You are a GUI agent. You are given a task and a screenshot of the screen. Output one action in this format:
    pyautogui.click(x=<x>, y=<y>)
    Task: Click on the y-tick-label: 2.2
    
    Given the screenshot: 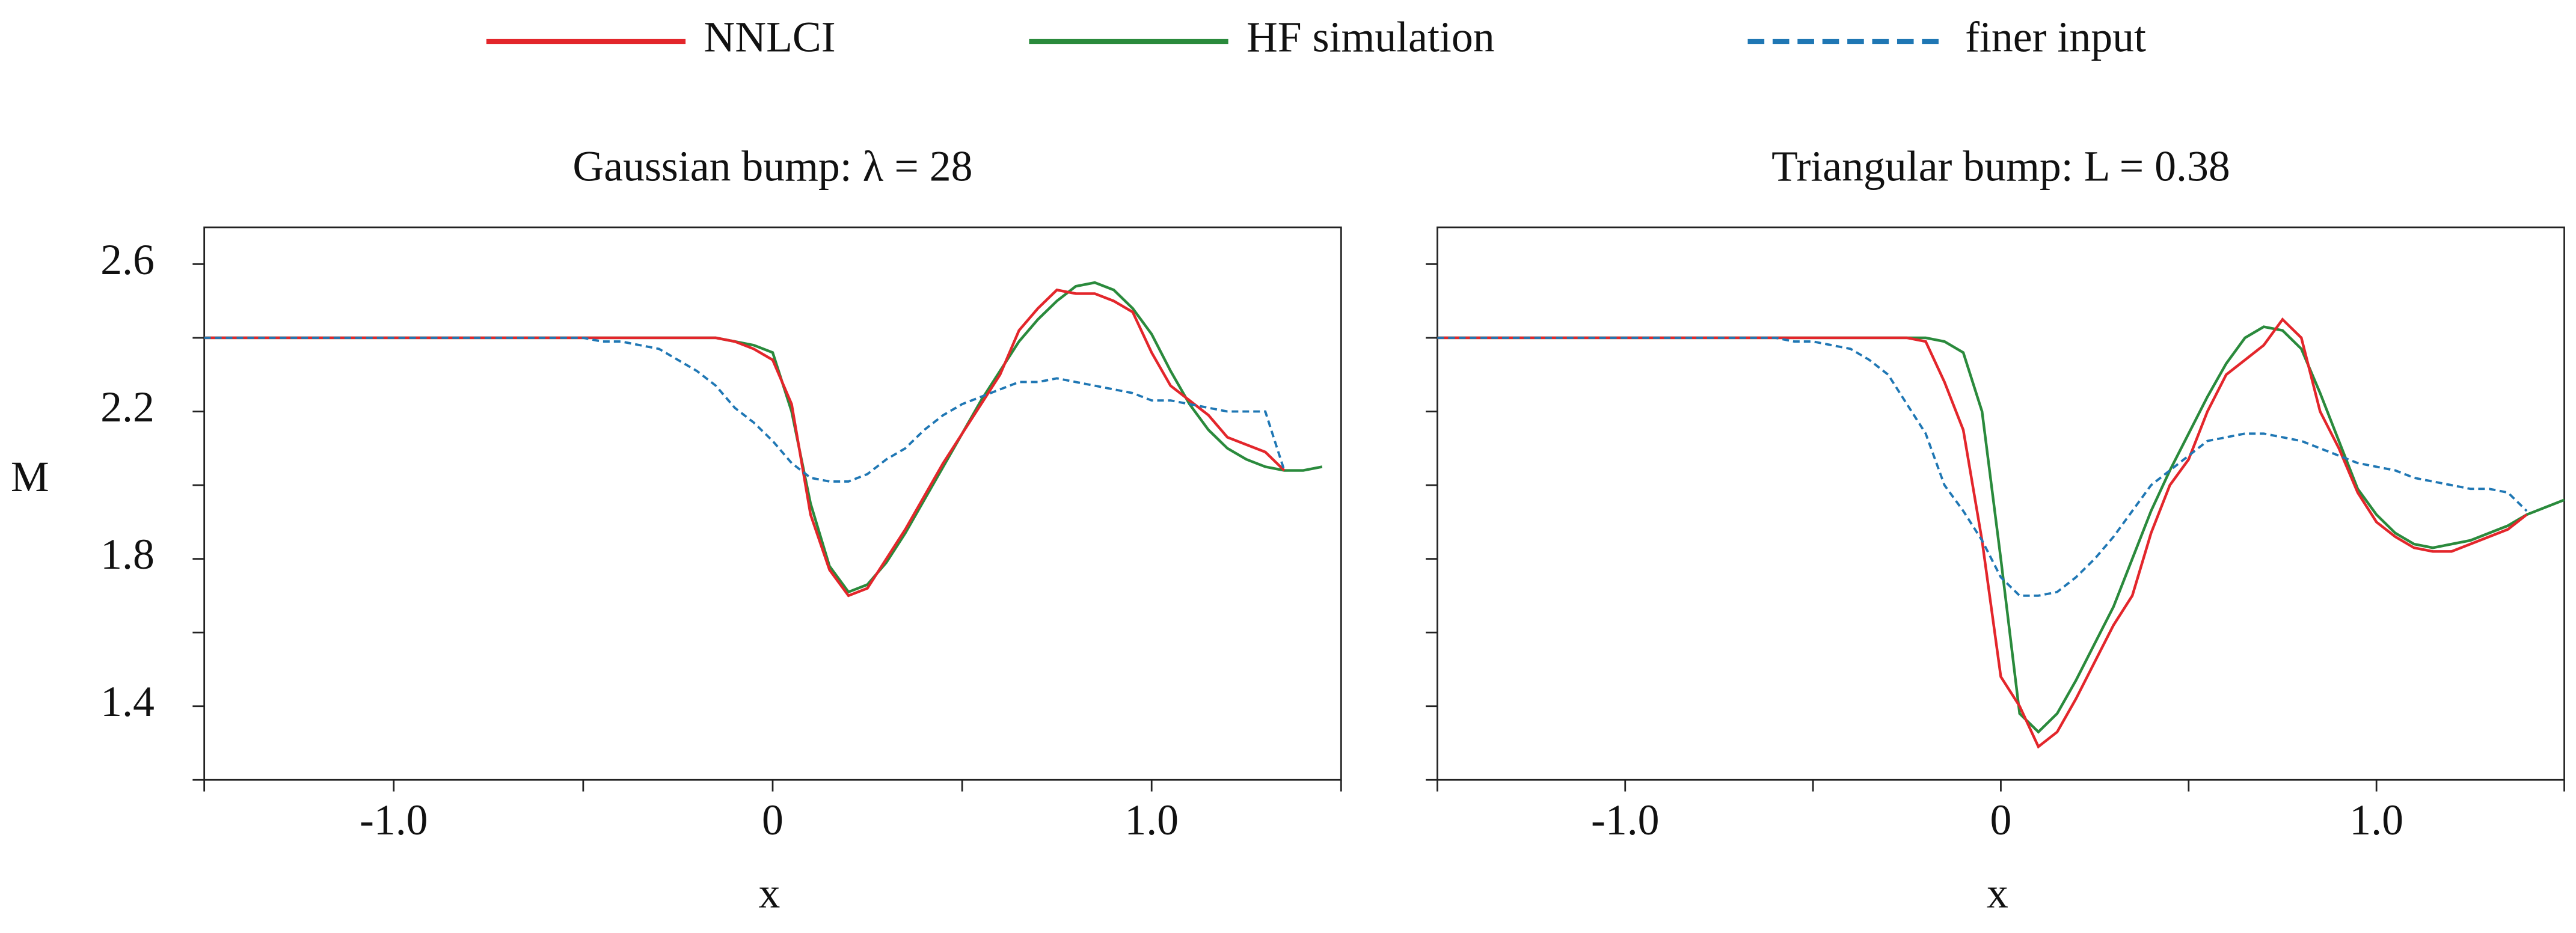 What is the action you would take?
    pyautogui.click(x=127, y=407)
    